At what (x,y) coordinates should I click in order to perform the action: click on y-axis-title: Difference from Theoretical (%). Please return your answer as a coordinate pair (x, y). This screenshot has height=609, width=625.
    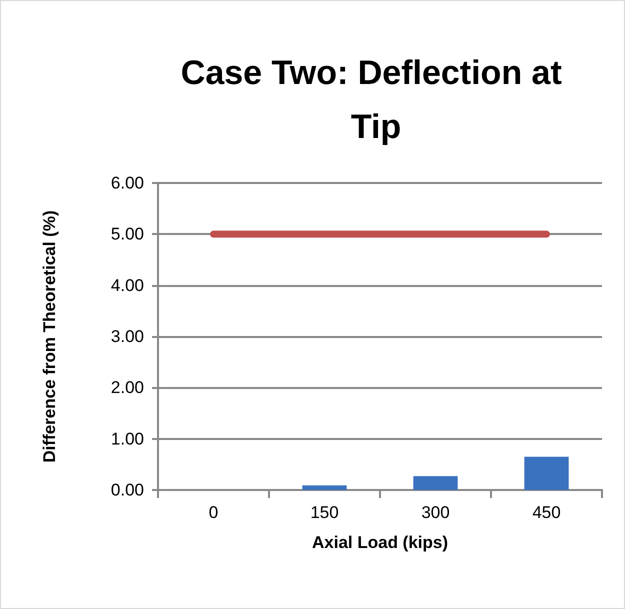
    Looking at the image, I should click on (49, 336).